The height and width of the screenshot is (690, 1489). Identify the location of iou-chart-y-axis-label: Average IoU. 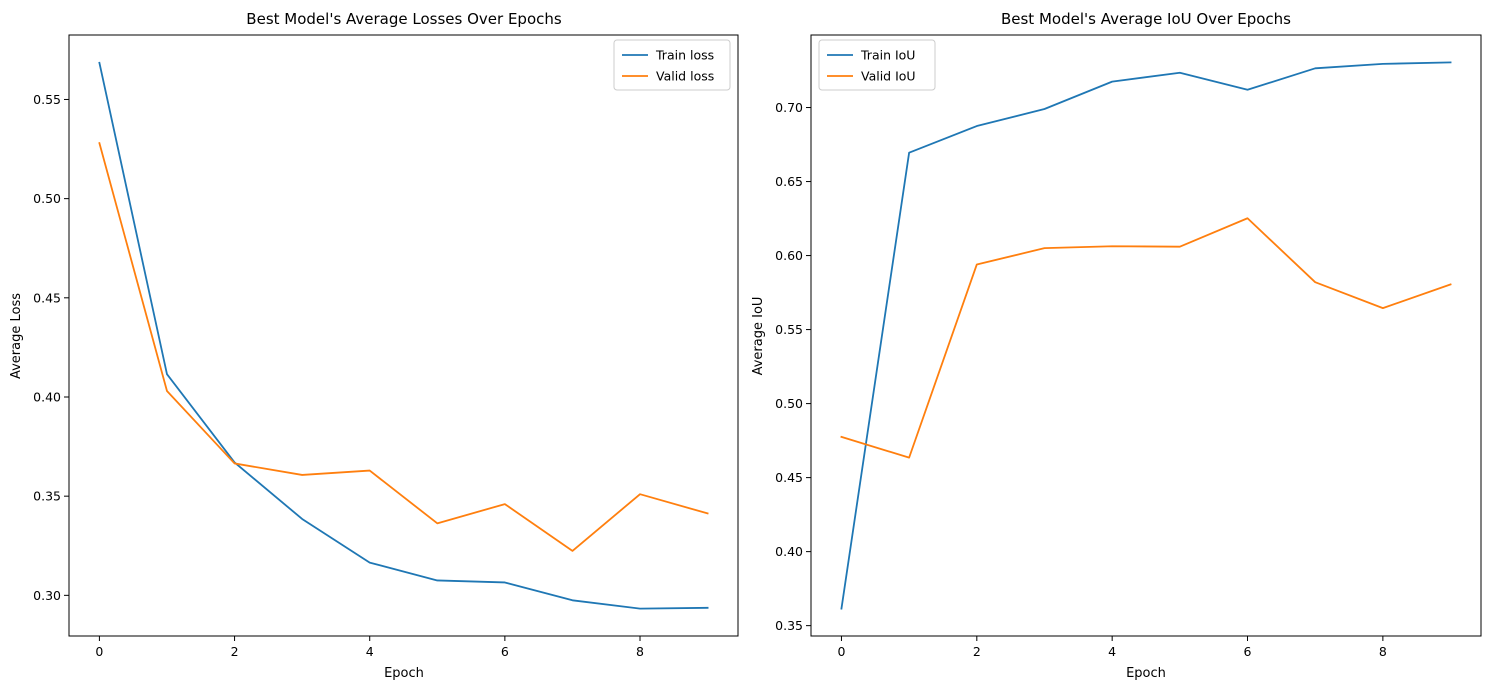
(758, 336).